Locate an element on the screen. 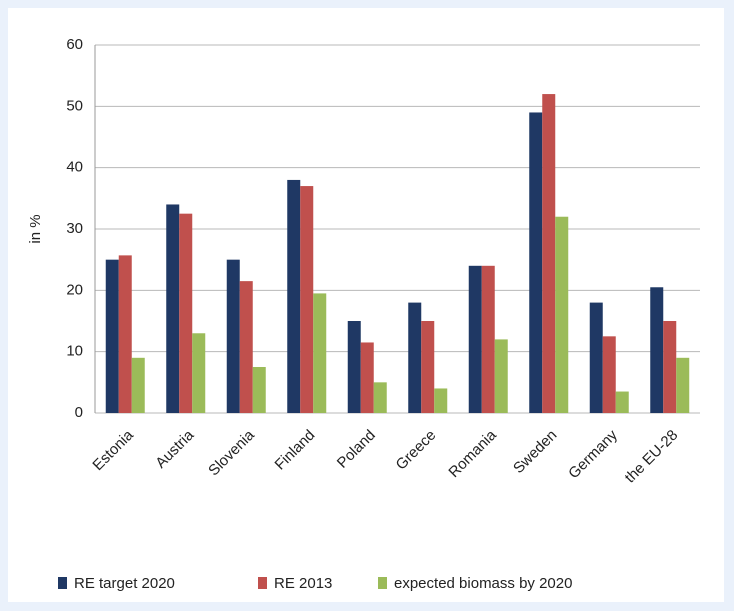  y-tick-label: 40 is located at coordinates (74, 167).